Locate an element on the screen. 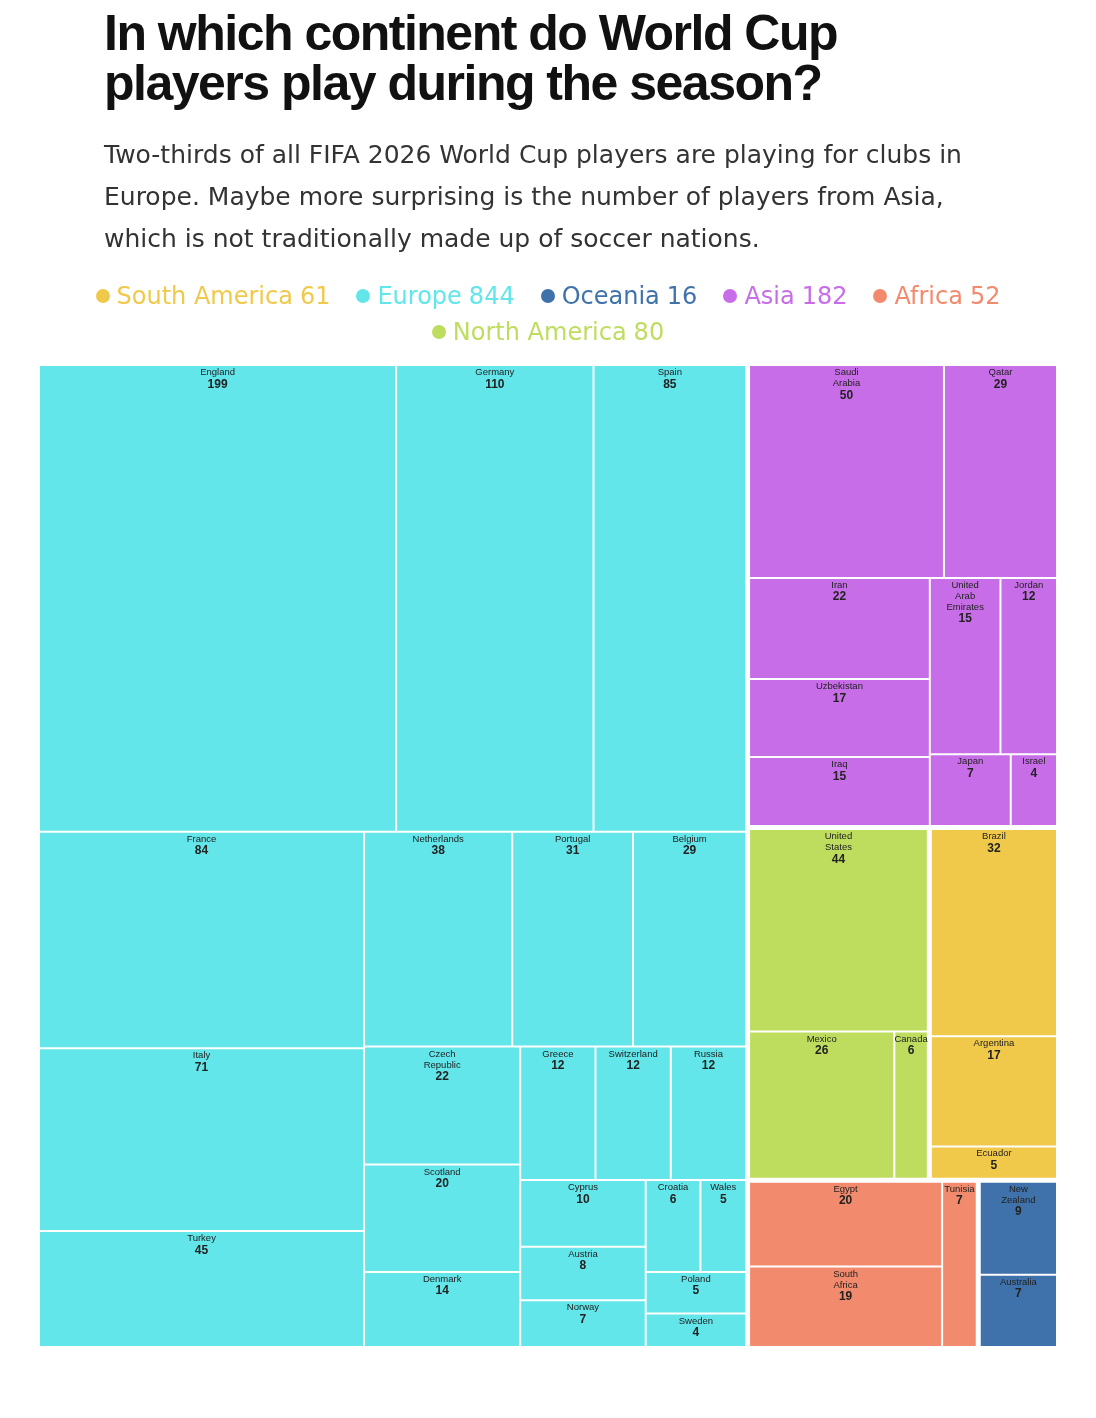 The width and height of the screenshot is (1096, 1418). category-label: Israel is located at coordinates (1034, 761).